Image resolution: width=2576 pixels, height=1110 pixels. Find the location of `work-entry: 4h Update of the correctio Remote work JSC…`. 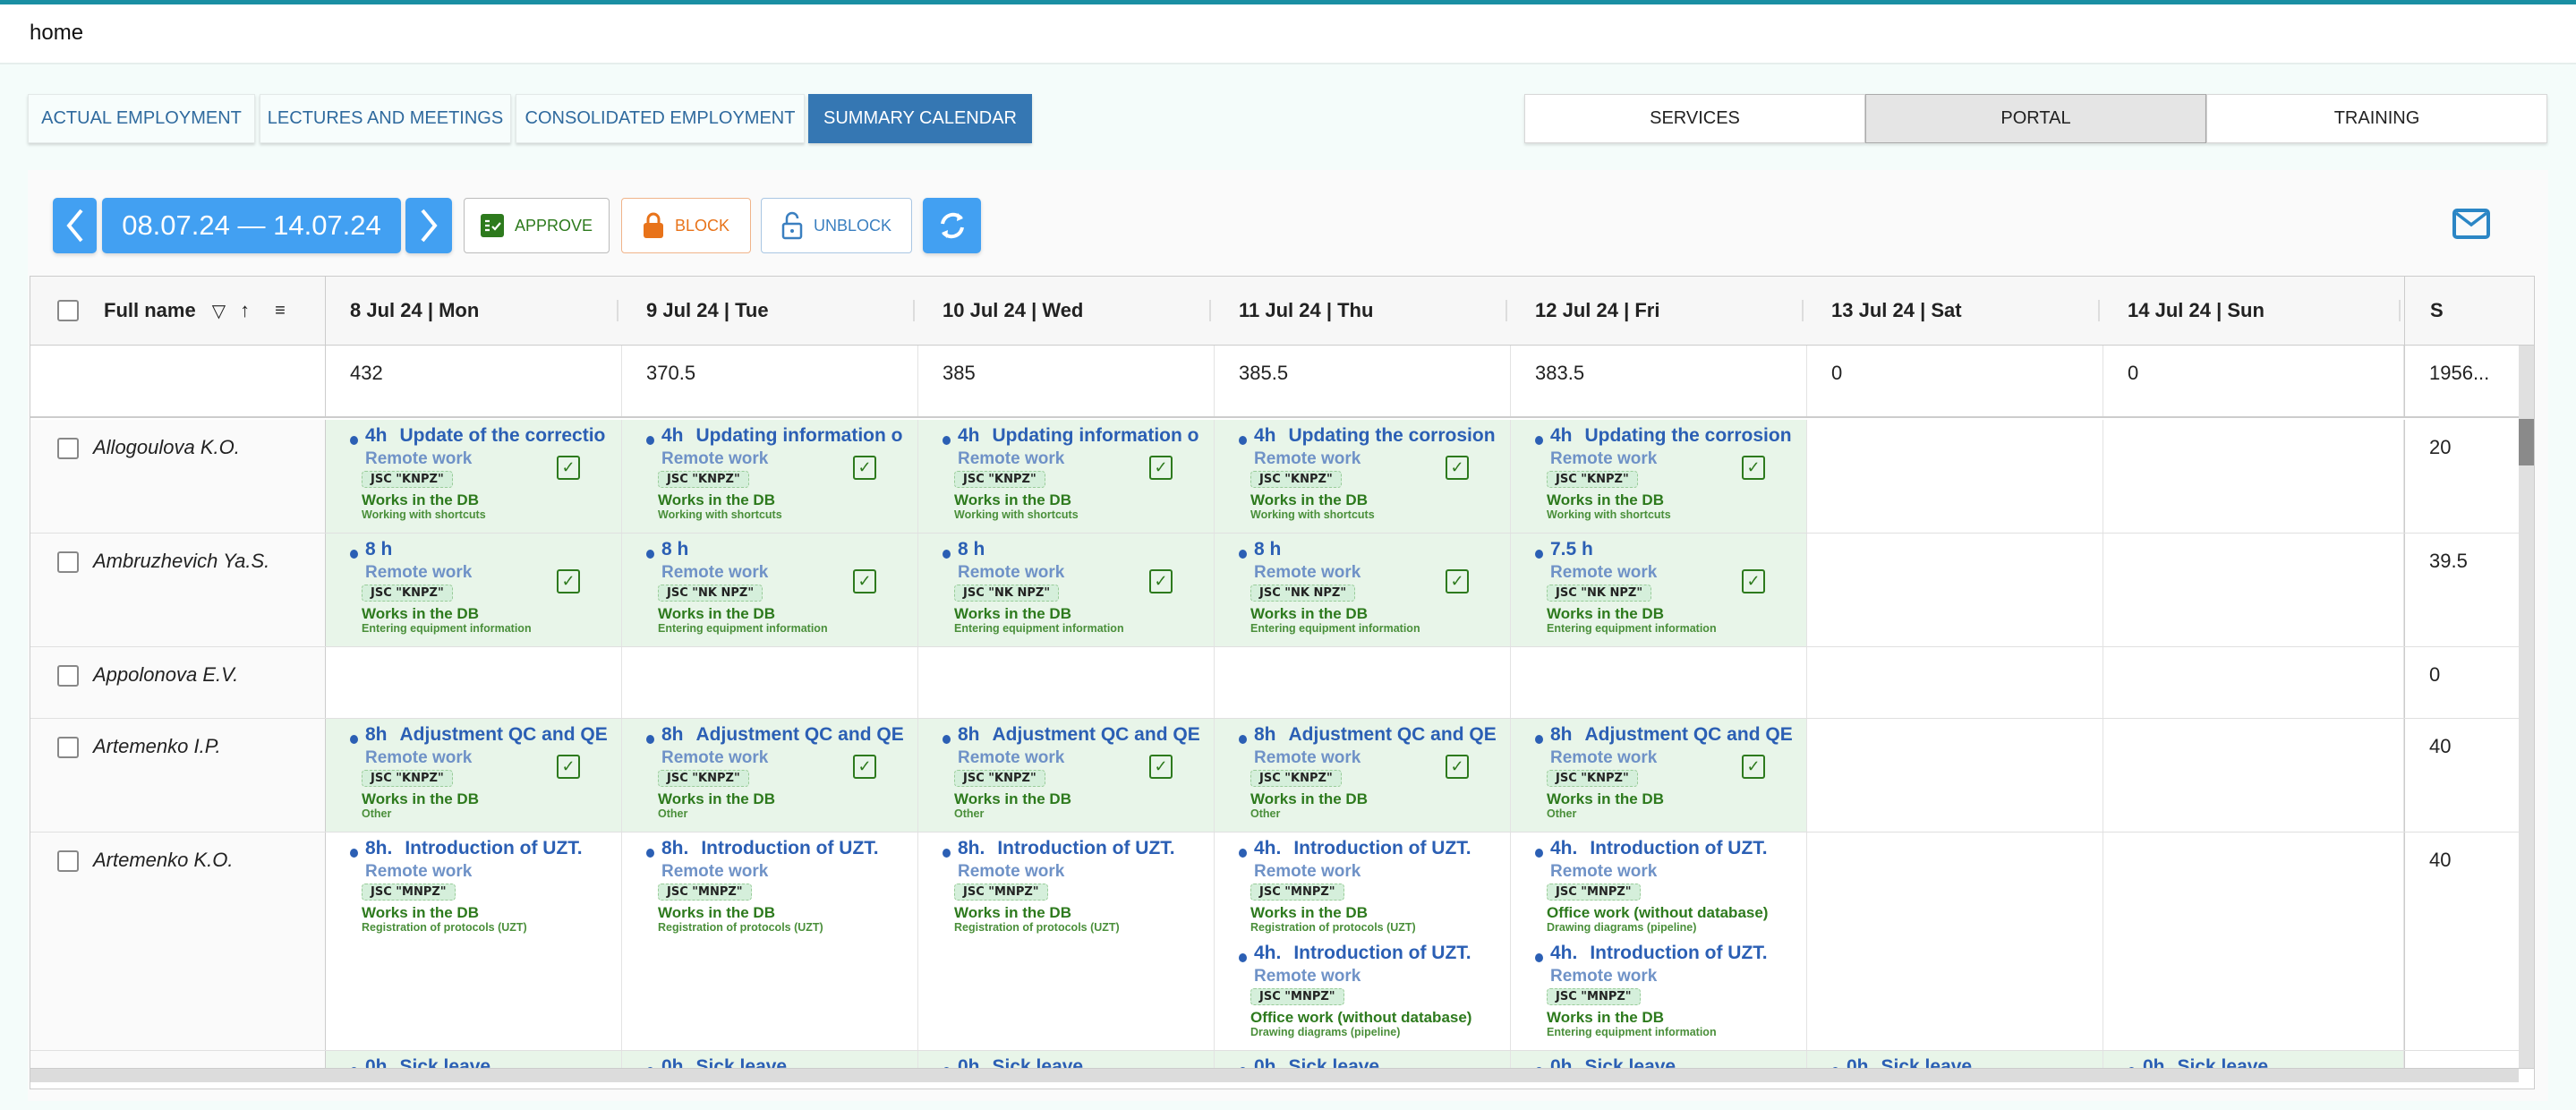

work-entry: 4h Update of the correctio Remote work JSC… is located at coordinates (473, 472).